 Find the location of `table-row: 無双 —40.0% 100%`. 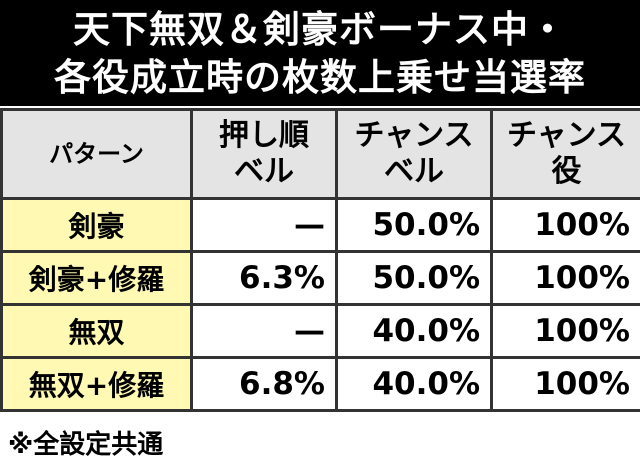

table-row: 無双 —40.0% 100% is located at coordinates (320, 331).